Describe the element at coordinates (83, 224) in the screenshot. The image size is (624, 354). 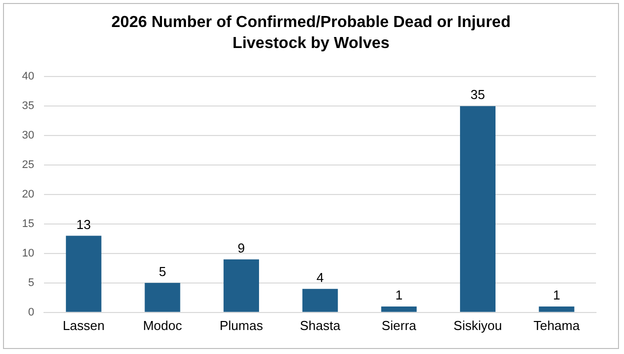
I see `data-label: 13` at that location.